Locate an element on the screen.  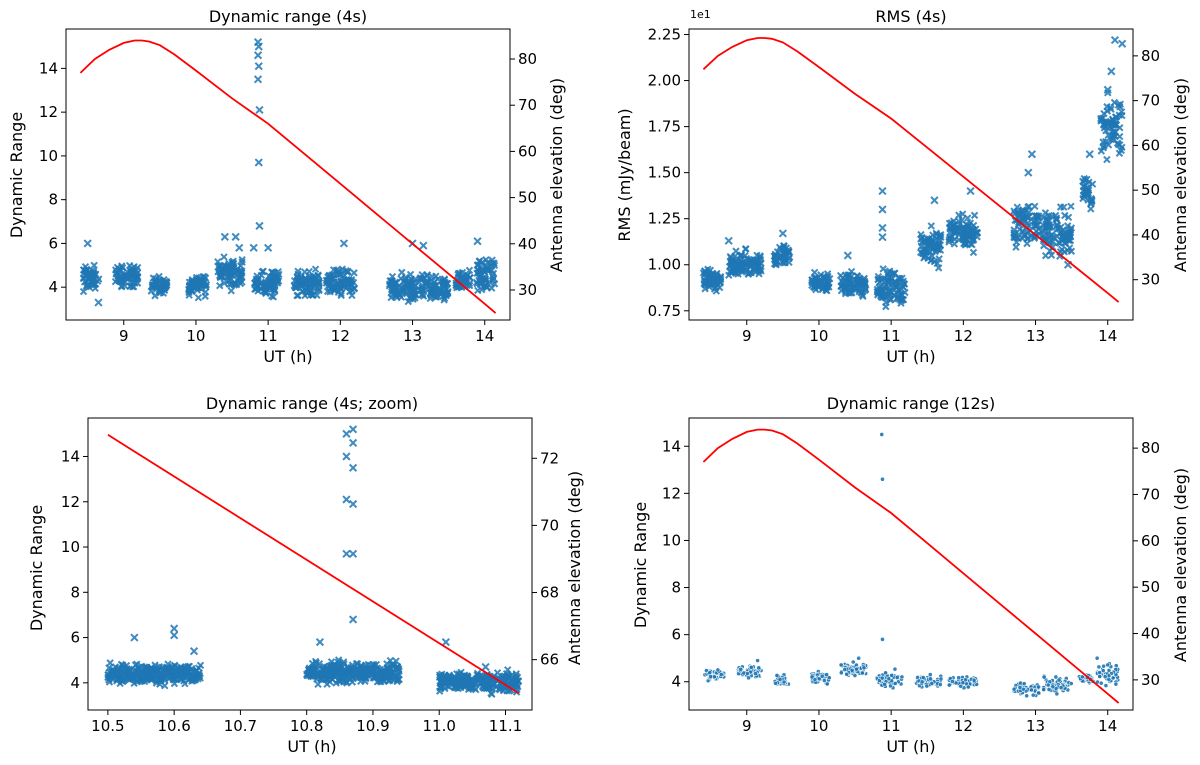
x-tick-label: 11 is located at coordinates (891, 336).